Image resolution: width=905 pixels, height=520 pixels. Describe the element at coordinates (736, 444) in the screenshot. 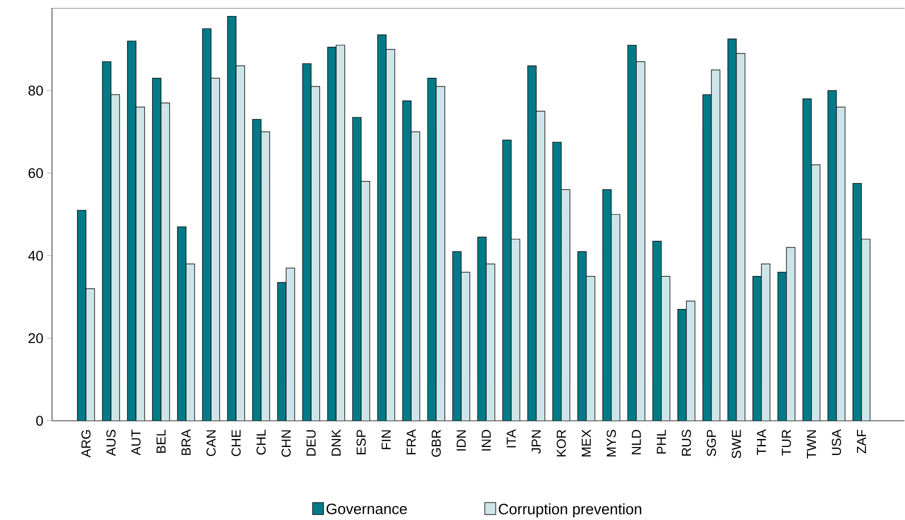

I see `x-tick-label: SWE` at that location.